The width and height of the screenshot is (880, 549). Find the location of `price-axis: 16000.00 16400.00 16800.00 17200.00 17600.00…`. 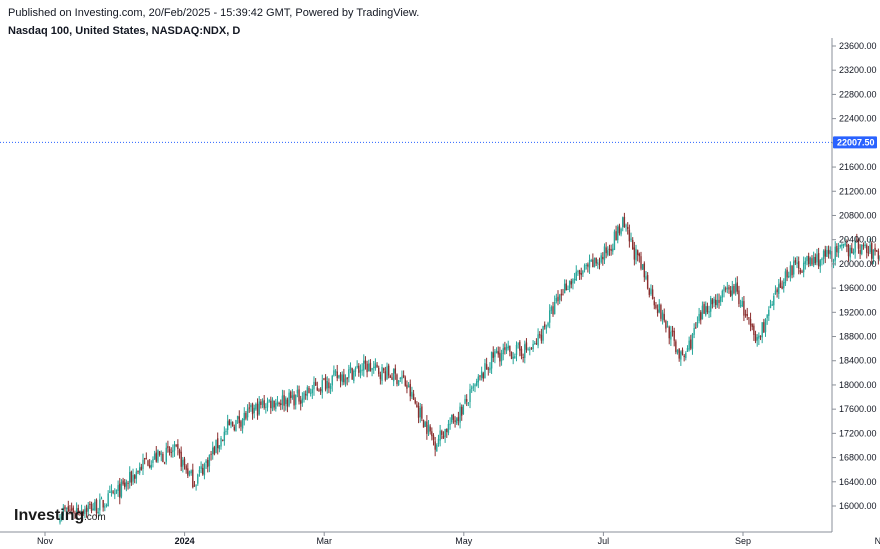

price-axis: 16000.00 16400.00 16800.00 17200.00 17600.00… is located at coordinates (854, 276).